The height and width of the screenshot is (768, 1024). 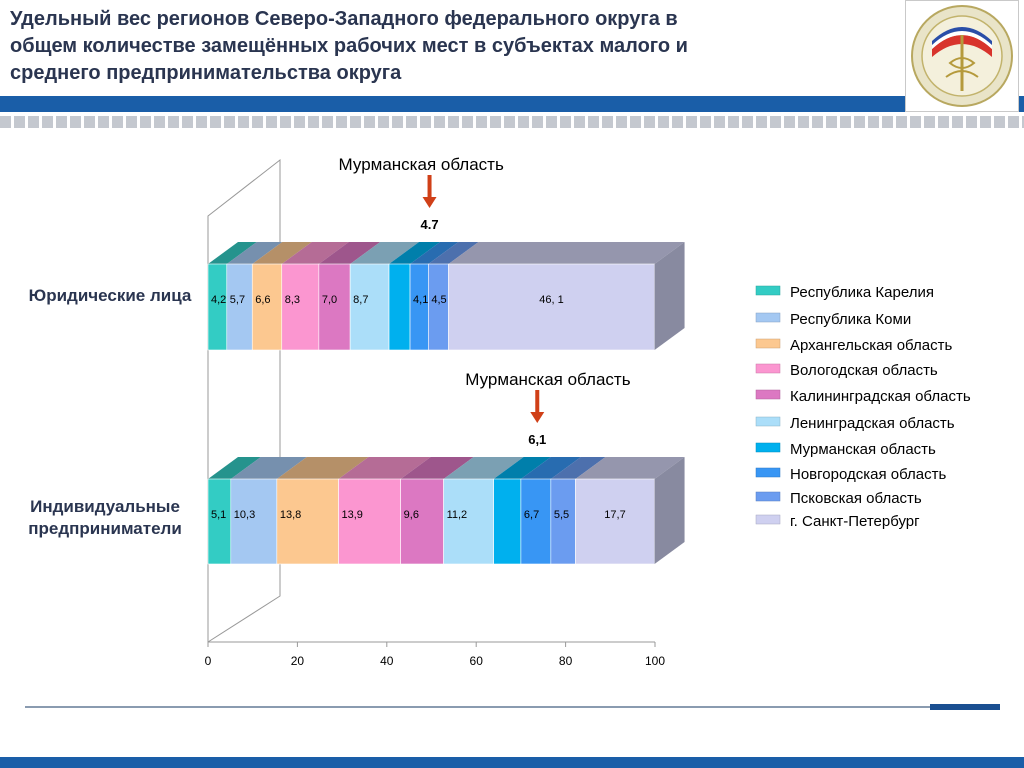 What do you see at coordinates (537, 417) in the screenshot?
I see `arrow-down-icon` at bounding box center [537, 417].